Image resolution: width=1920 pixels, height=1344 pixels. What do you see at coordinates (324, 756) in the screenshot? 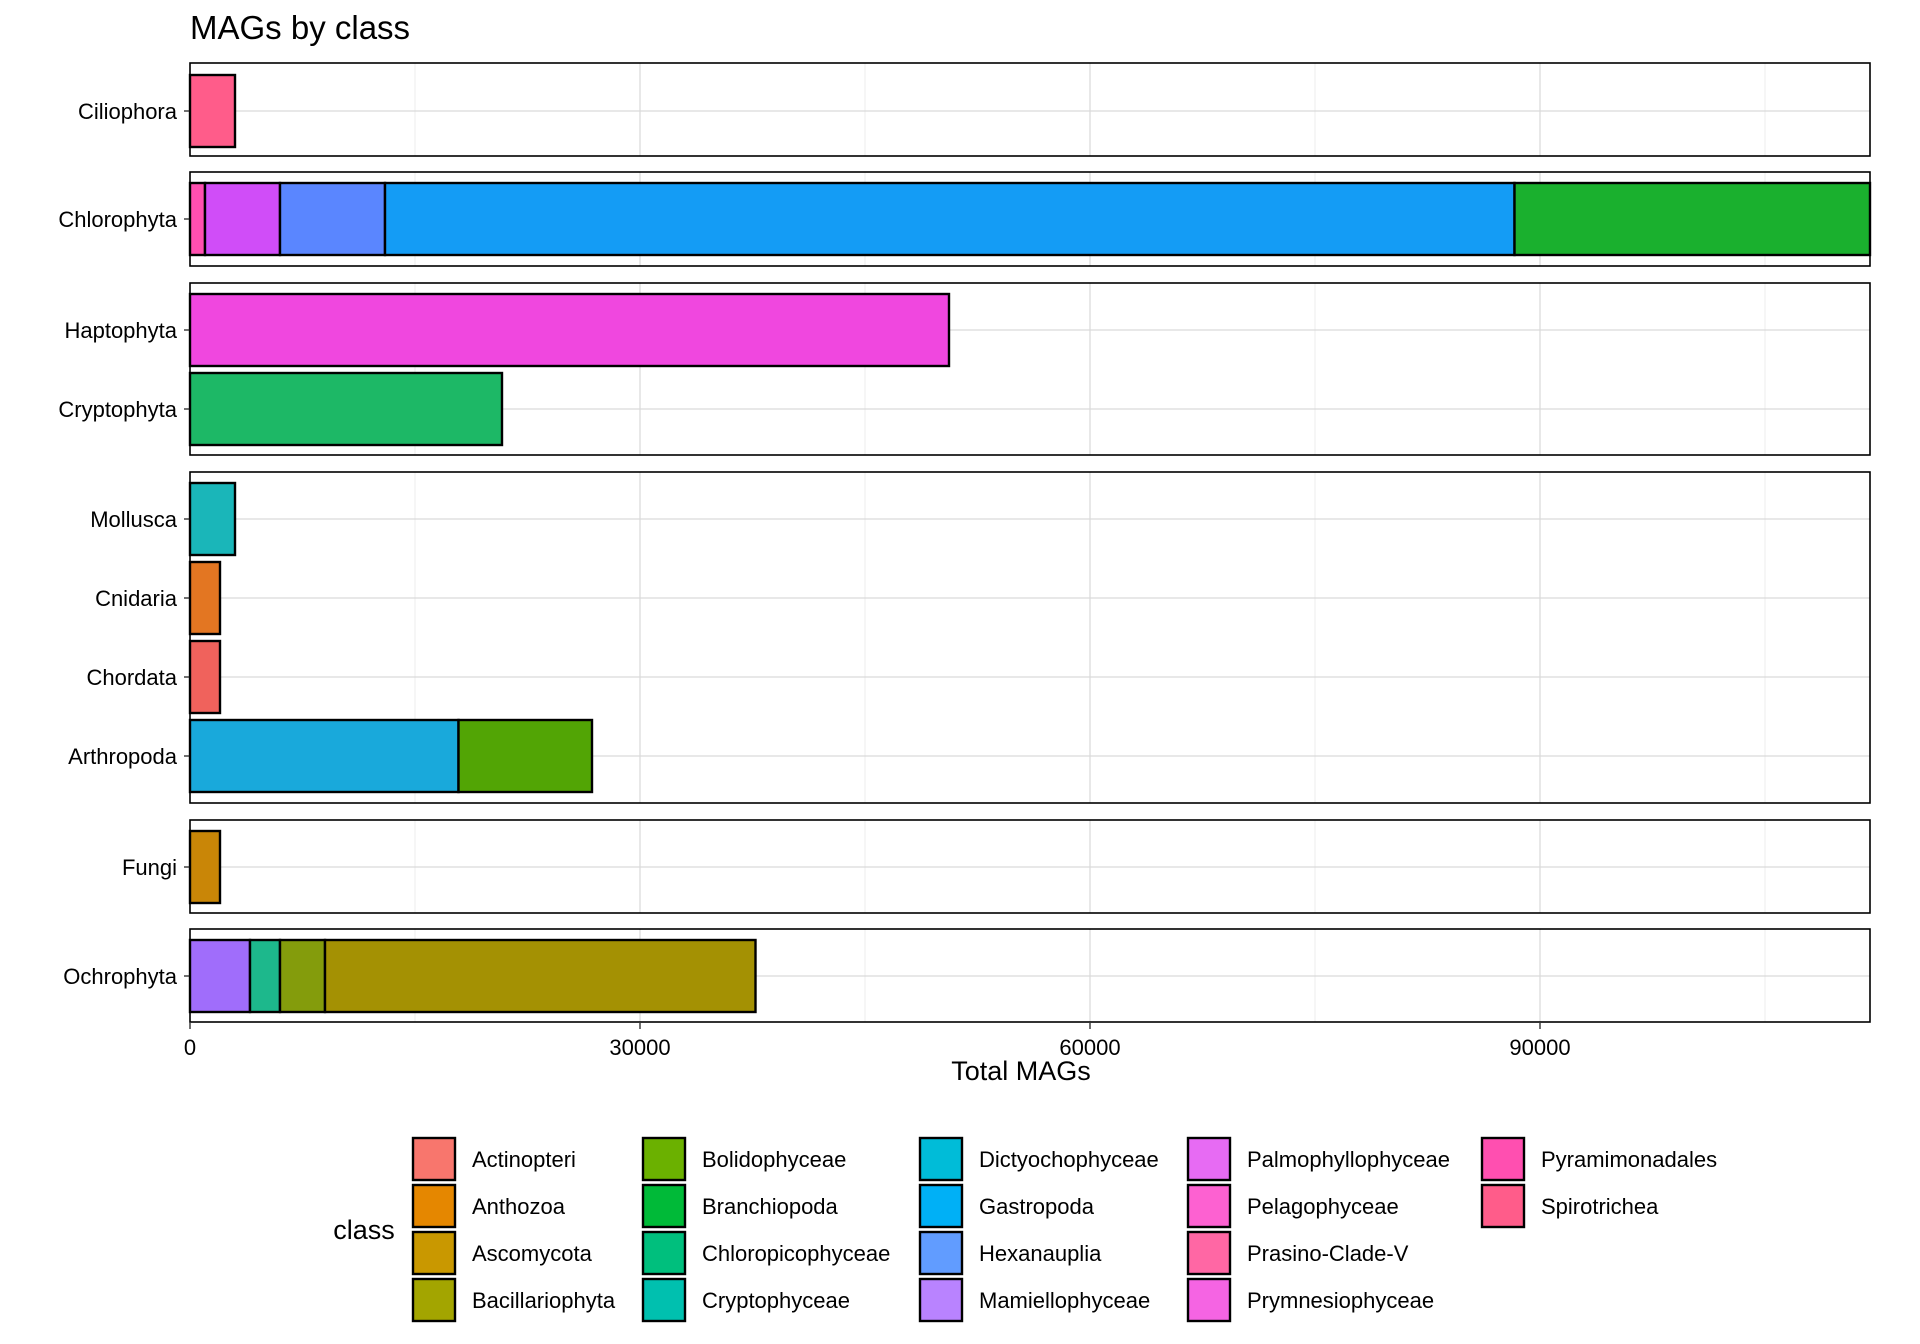
I see `bar-segment-hexanauplia` at bounding box center [324, 756].